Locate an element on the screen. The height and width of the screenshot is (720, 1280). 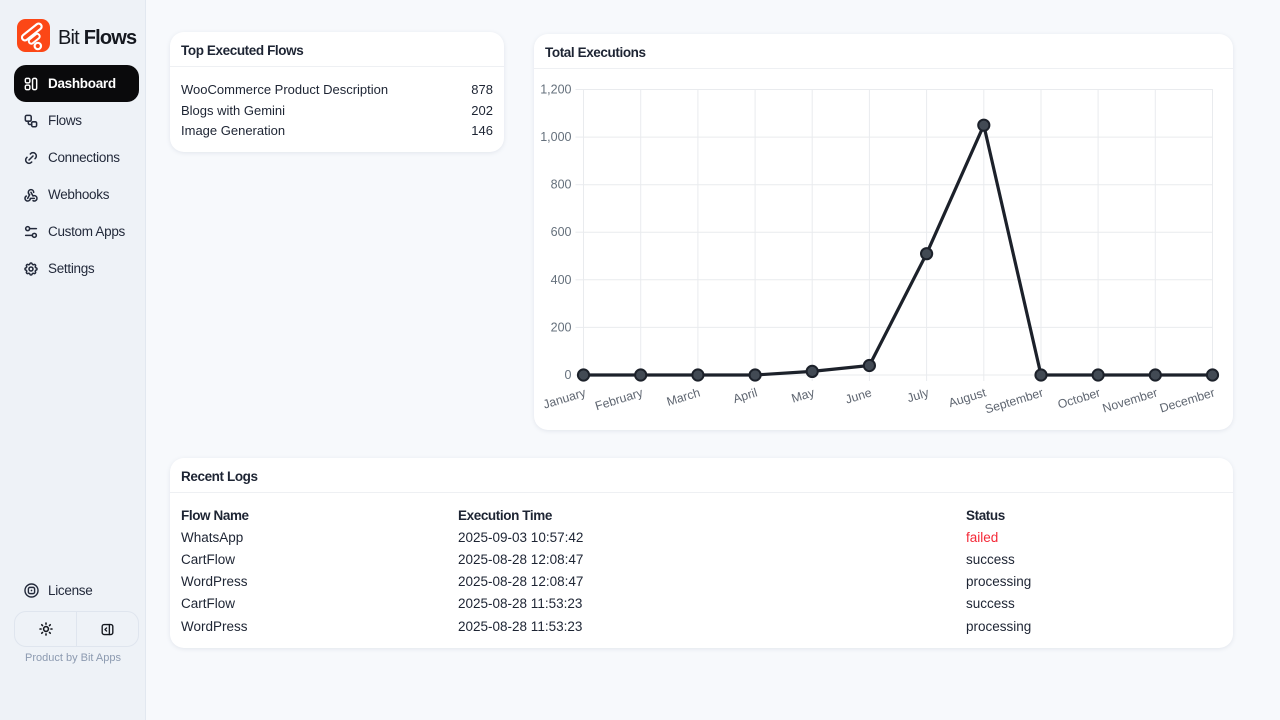
svg-text: August is located at coordinates (967, 397).